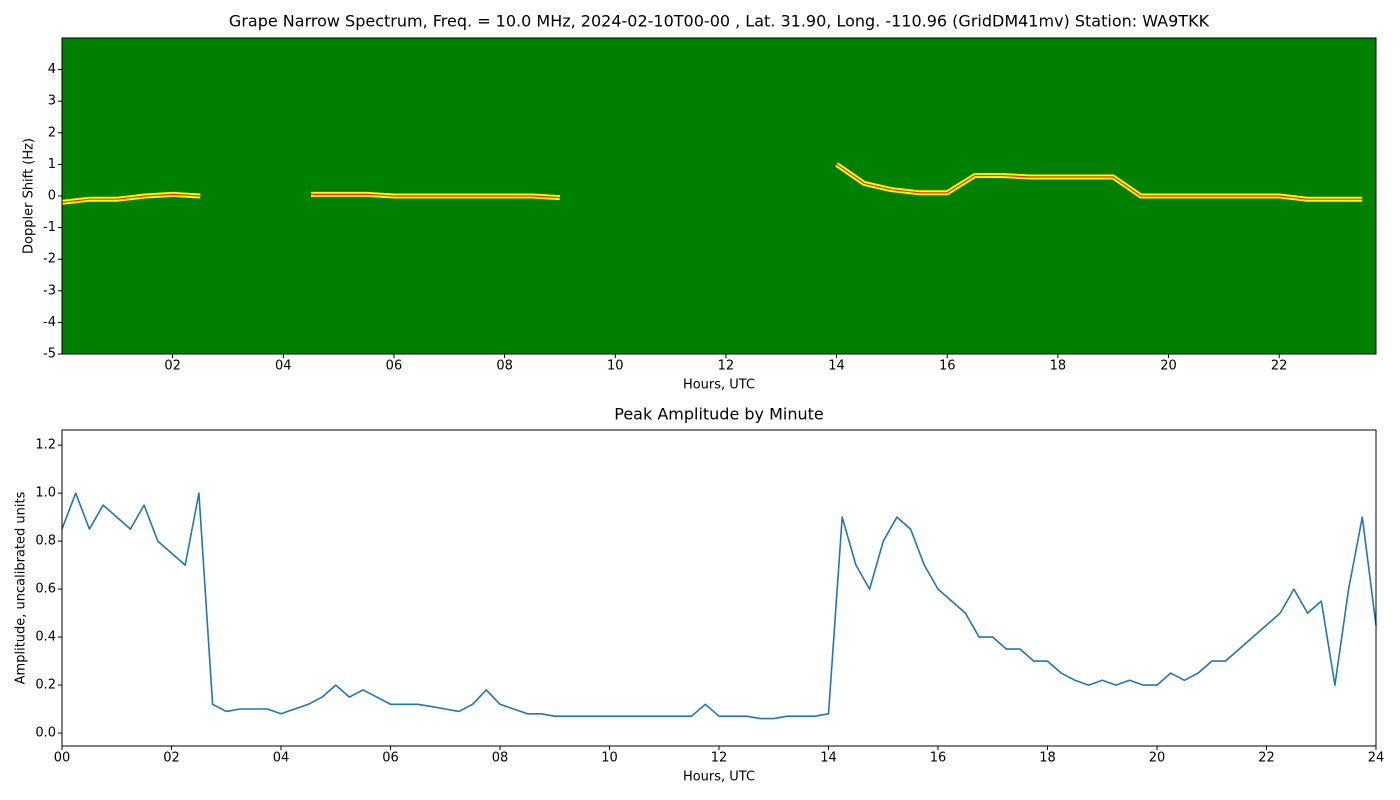  Describe the element at coordinates (29, 196) in the screenshot. I see `y-axis-label: Doppler Shift (Hz)` at that location.